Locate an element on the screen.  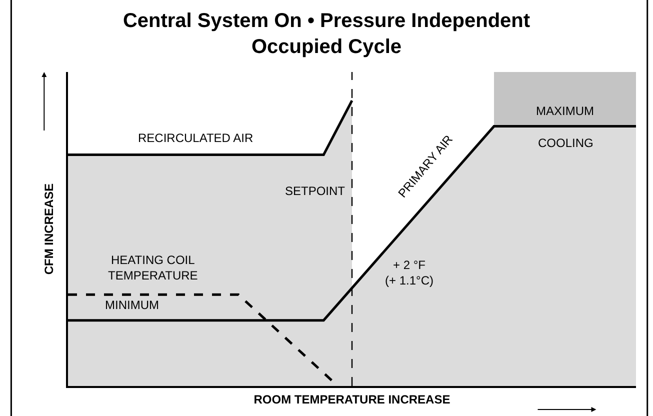
annotation: SETPOINT is located at coordinates (315, 191).